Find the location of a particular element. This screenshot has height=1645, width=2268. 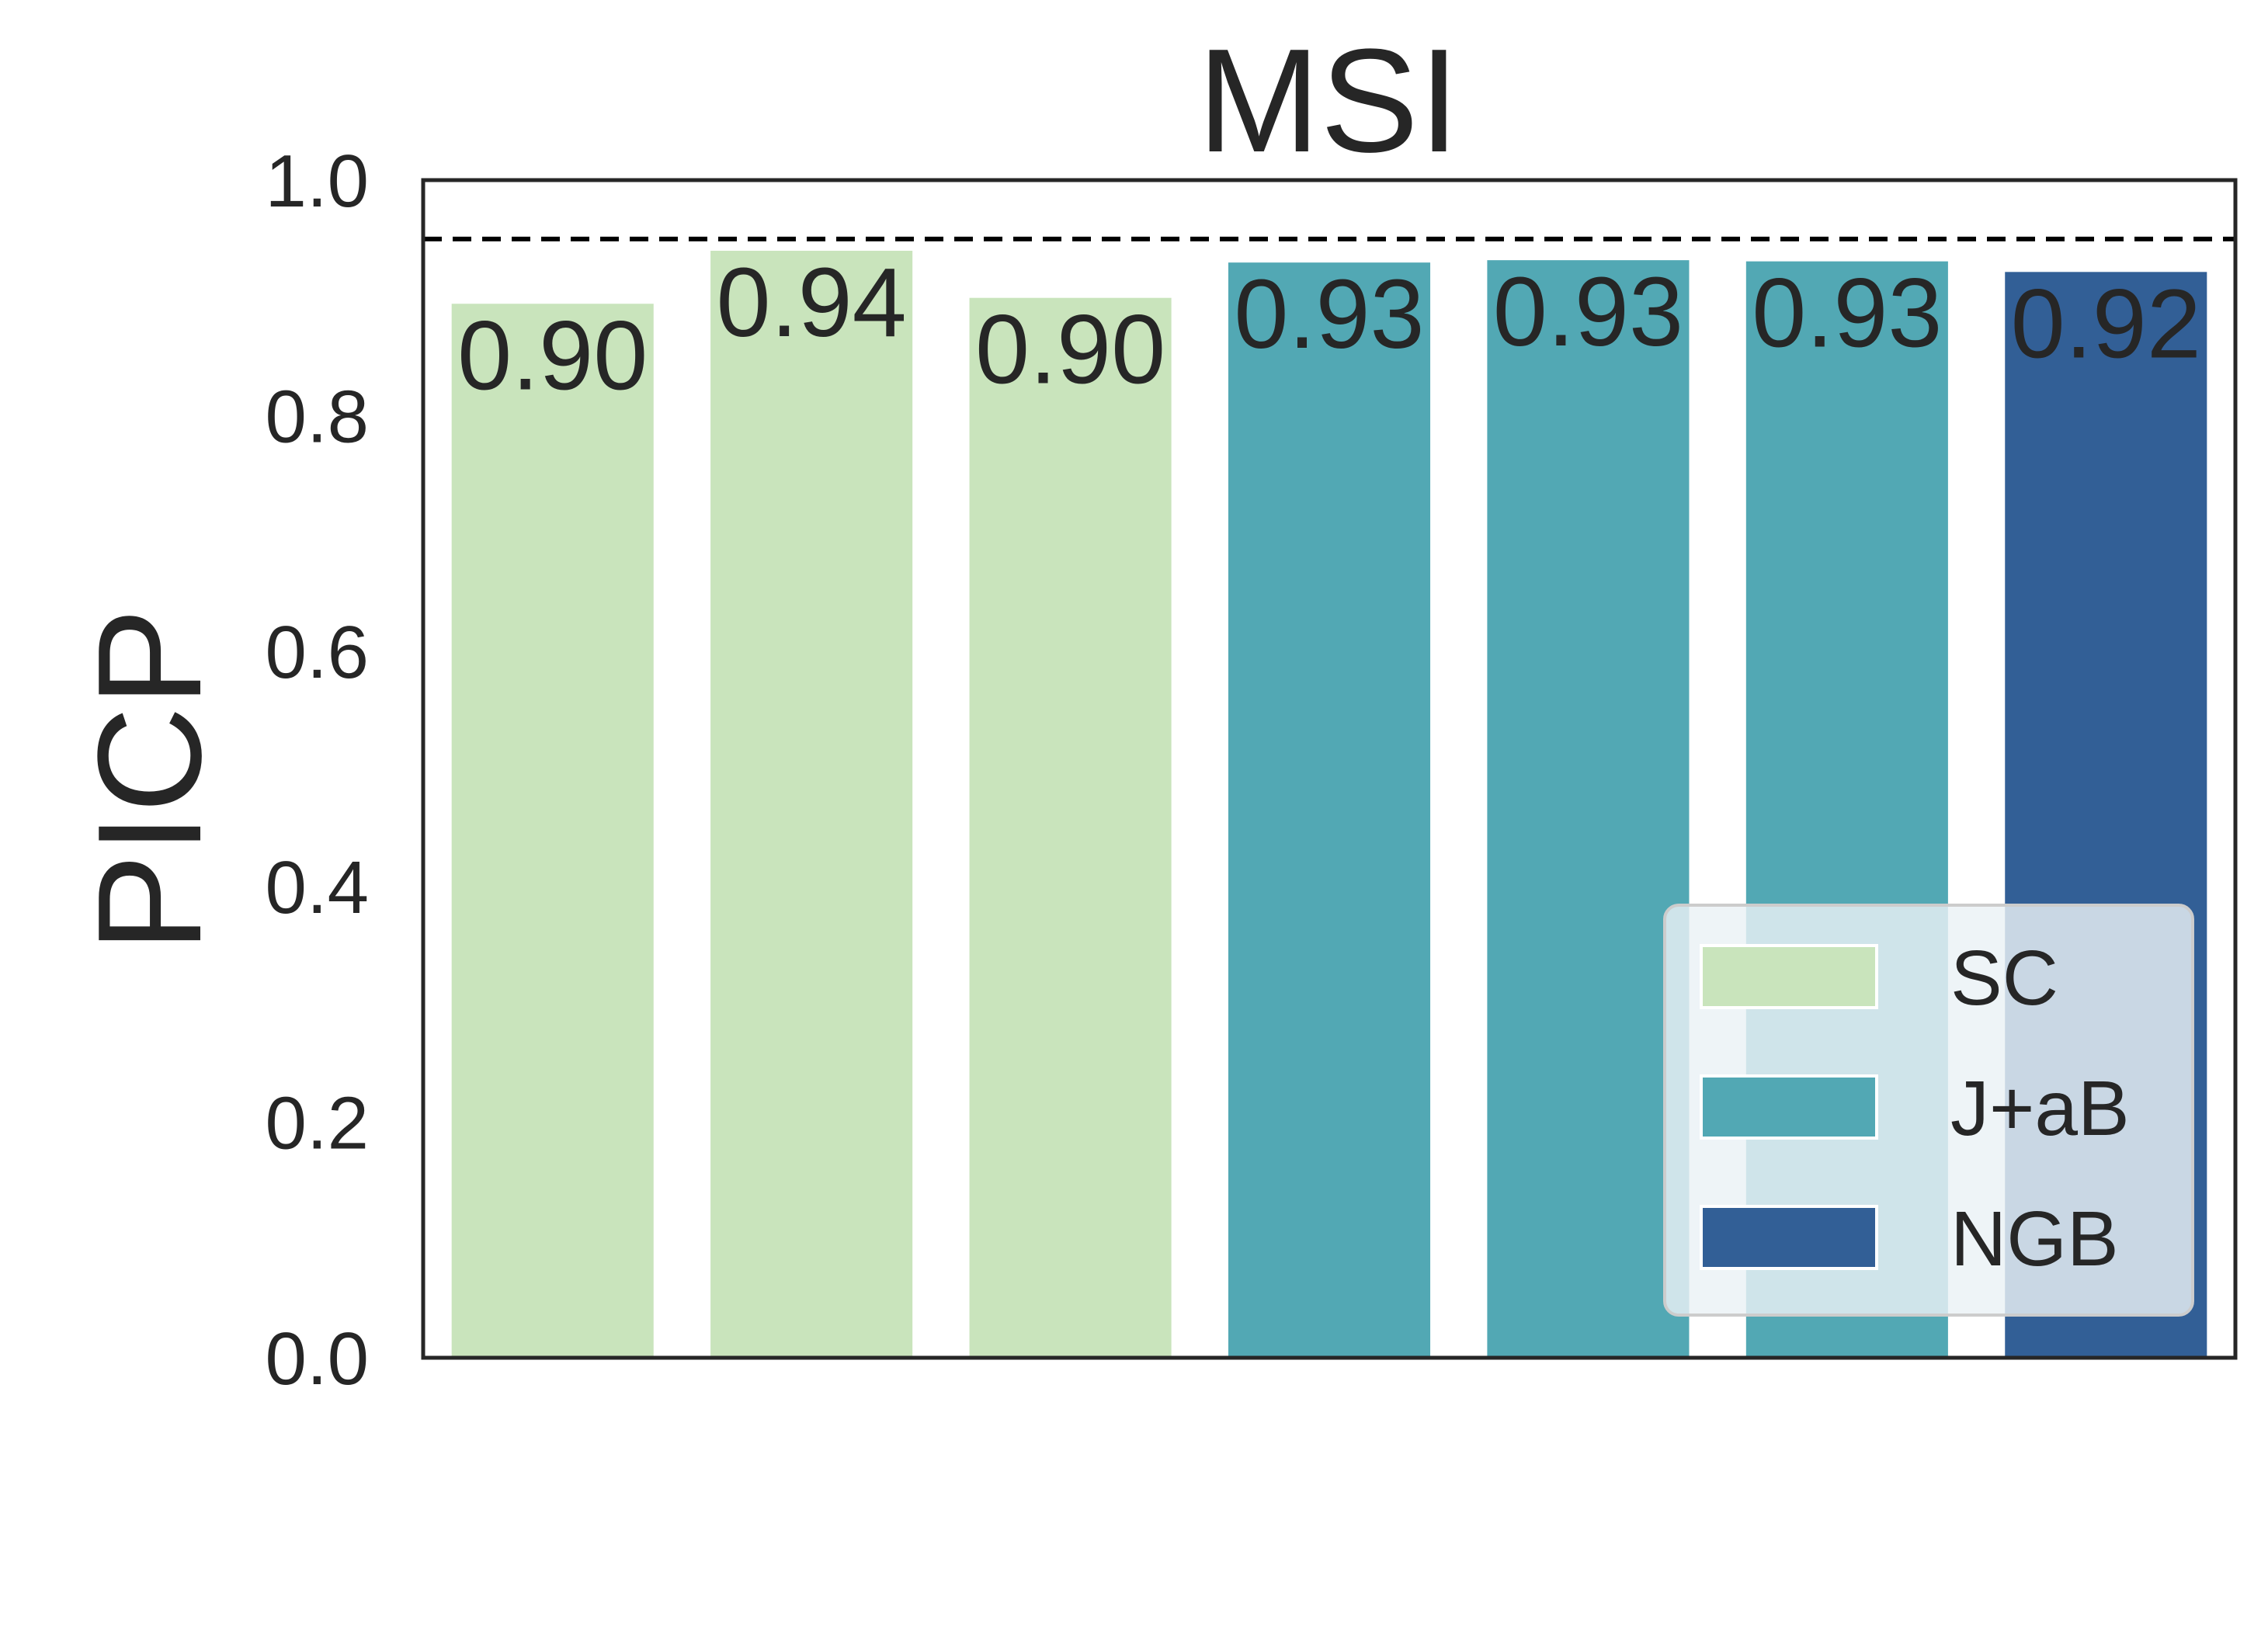

legend: SC J+aB NGB is located at coordinates (1928, 1110).